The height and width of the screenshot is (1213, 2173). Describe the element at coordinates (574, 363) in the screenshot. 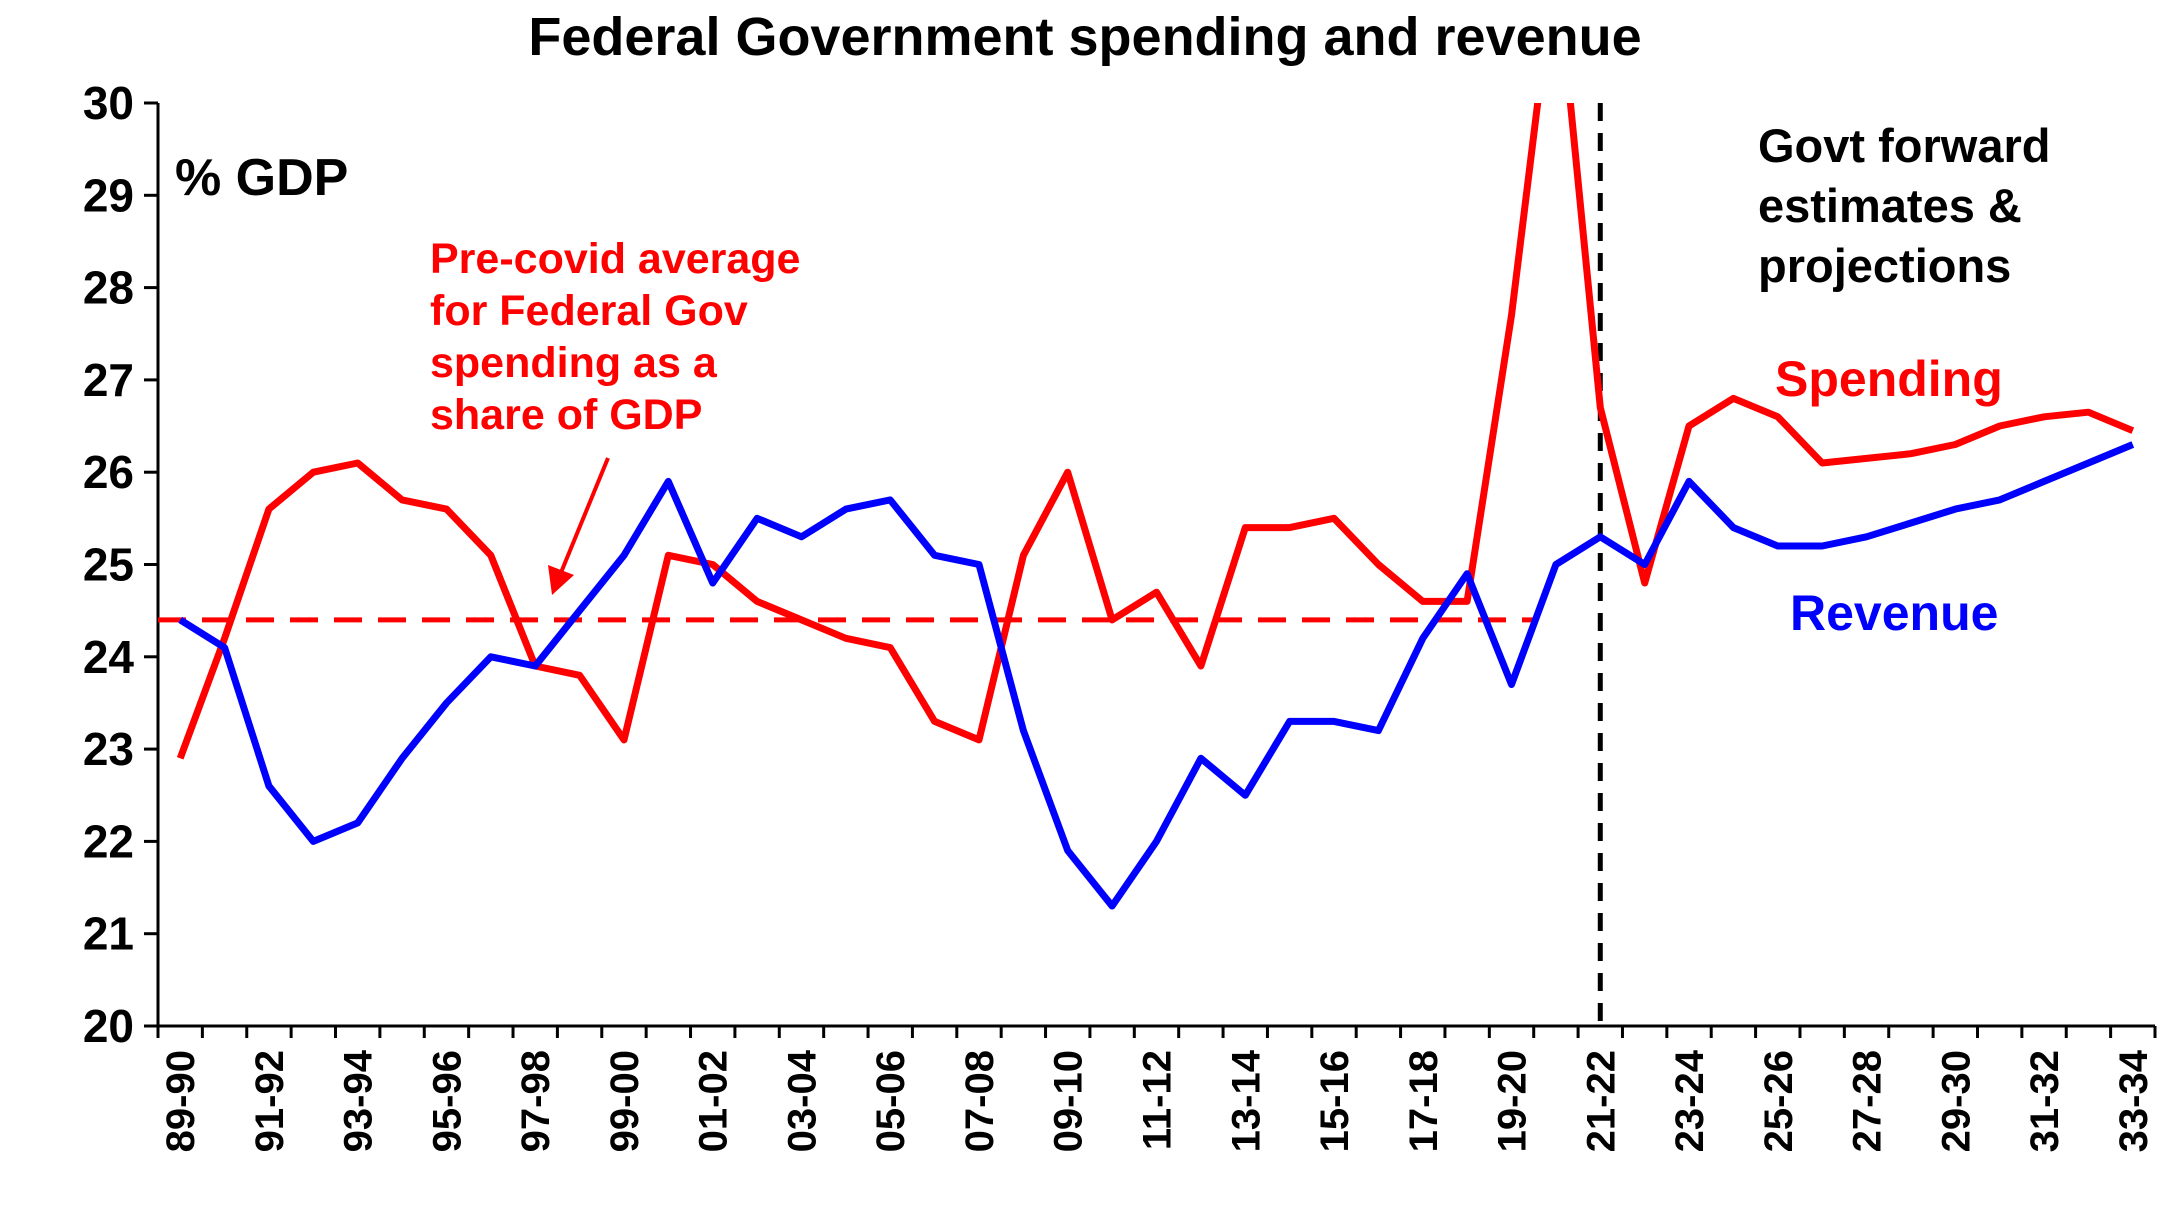

I see `precovid-annotation-line: spending as a` at that location.